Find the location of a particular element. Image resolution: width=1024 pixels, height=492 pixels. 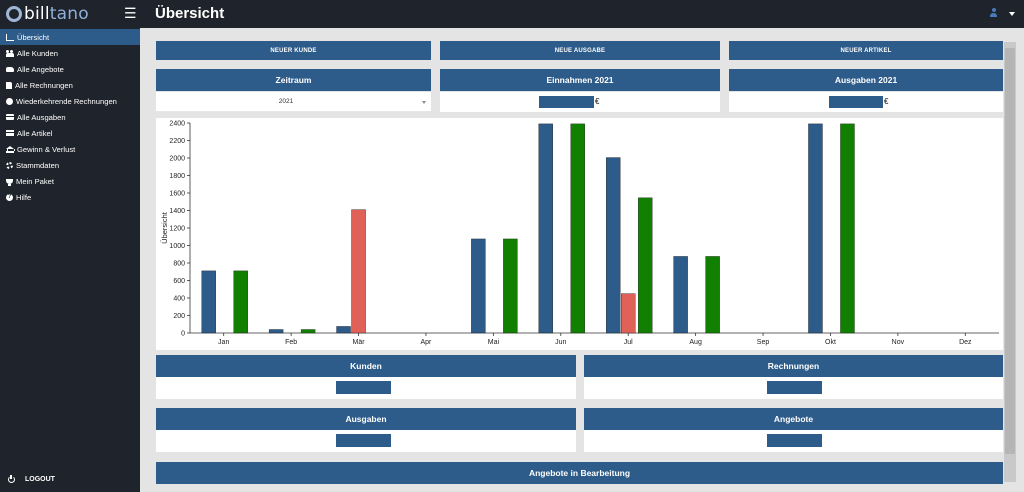

top-bar: billtano ☰ Übersicht is located at coordinates (512, 14).